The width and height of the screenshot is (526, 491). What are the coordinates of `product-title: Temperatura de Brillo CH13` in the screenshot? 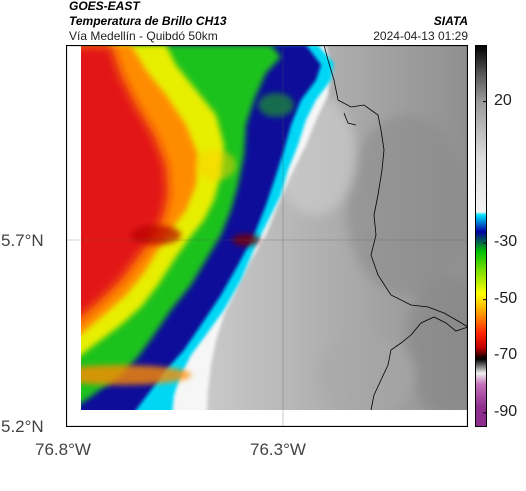 It's located at (148, 21).